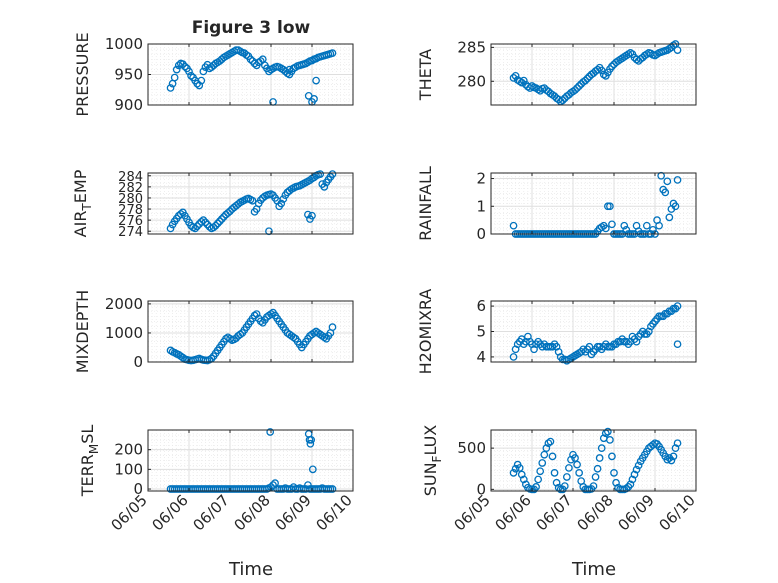 This screenshot has width=778, height=583. Describe the element at coordinates (471, 448) in the screenshot. I see `y-tick-label: 500` at that location.